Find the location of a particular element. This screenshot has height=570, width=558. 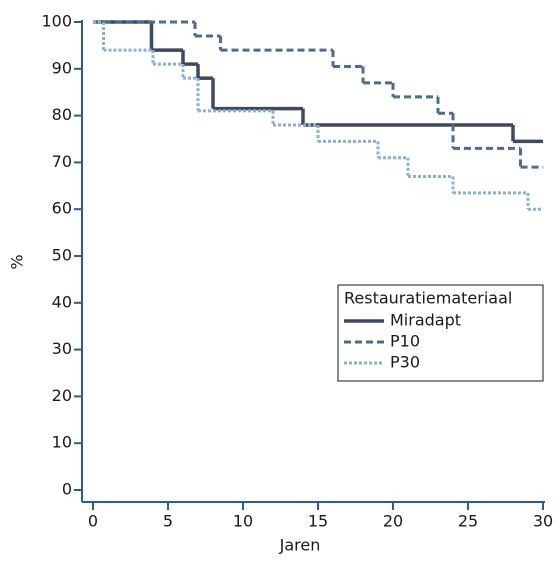

y-tick-label: 40 is located at coordinates (62, 301).